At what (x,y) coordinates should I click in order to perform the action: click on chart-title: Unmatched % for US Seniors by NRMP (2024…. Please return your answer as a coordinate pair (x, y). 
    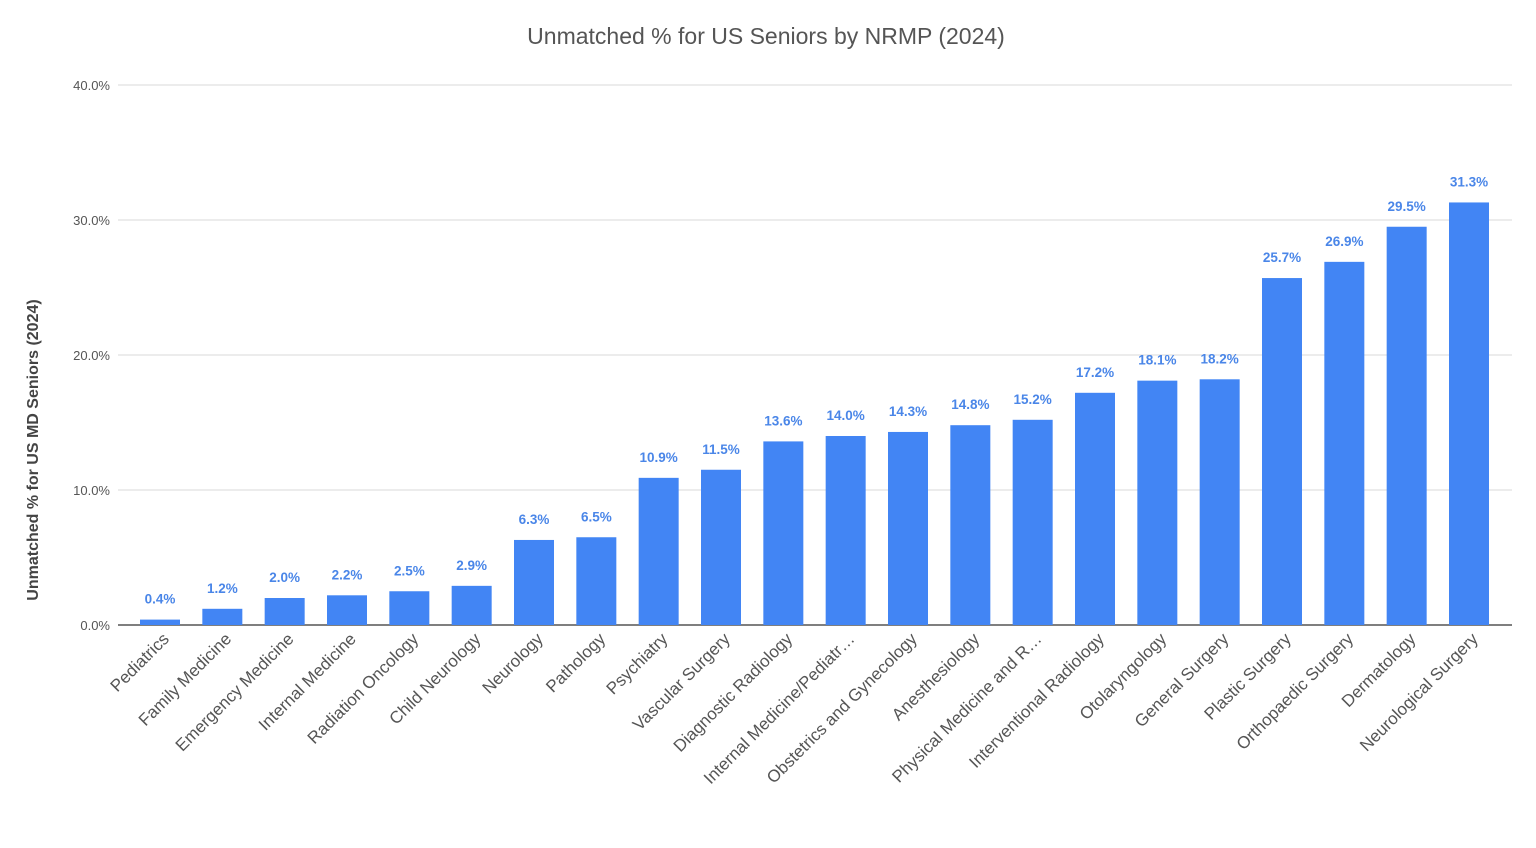
    Looking at the image, I should click on (766, 36).